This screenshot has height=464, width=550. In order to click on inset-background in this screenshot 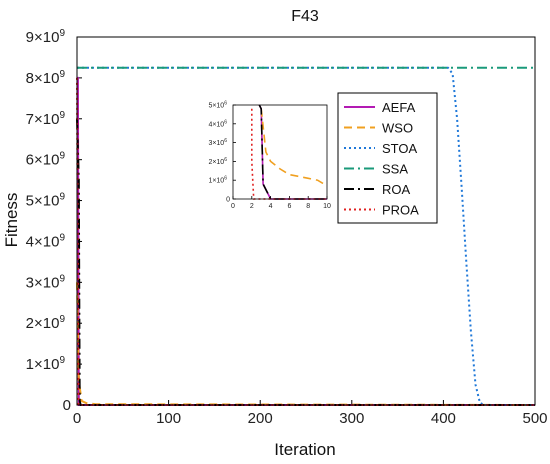, I will do `click(280, 152)`.